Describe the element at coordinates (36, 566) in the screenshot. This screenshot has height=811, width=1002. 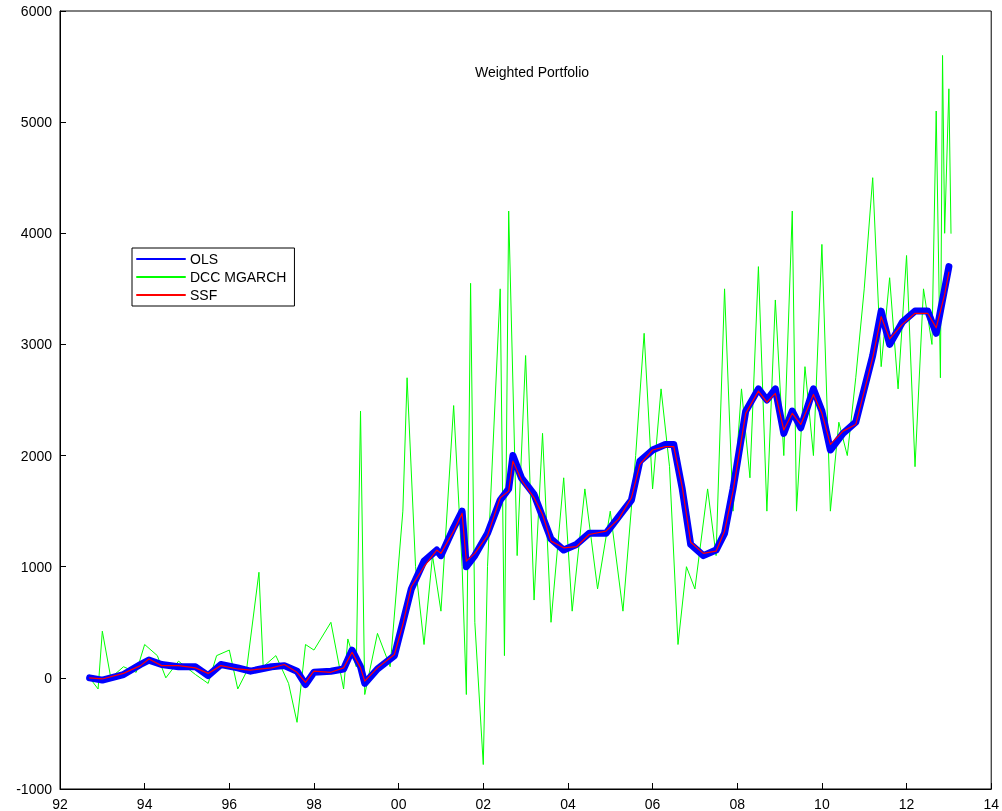
I see `y-tick-label: 1000` at that location.